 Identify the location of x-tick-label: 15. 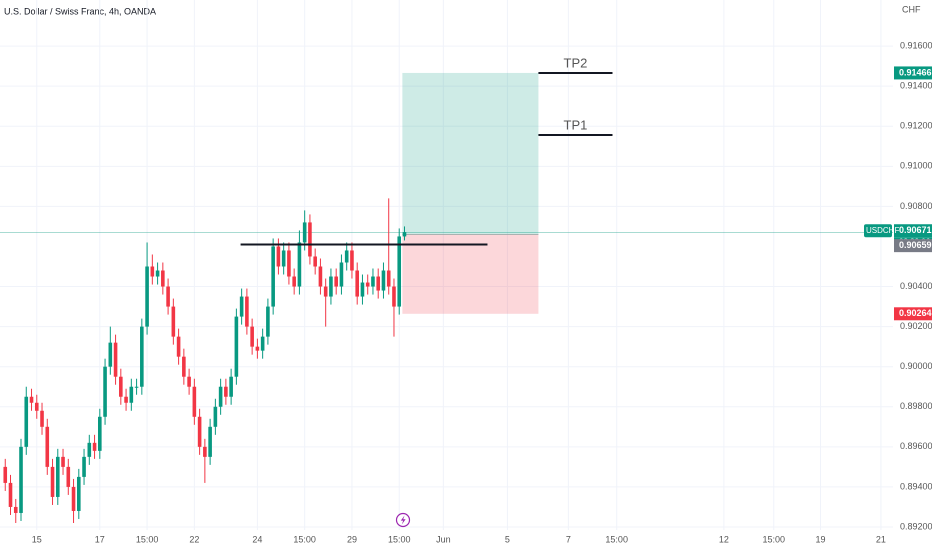
(37, 539).